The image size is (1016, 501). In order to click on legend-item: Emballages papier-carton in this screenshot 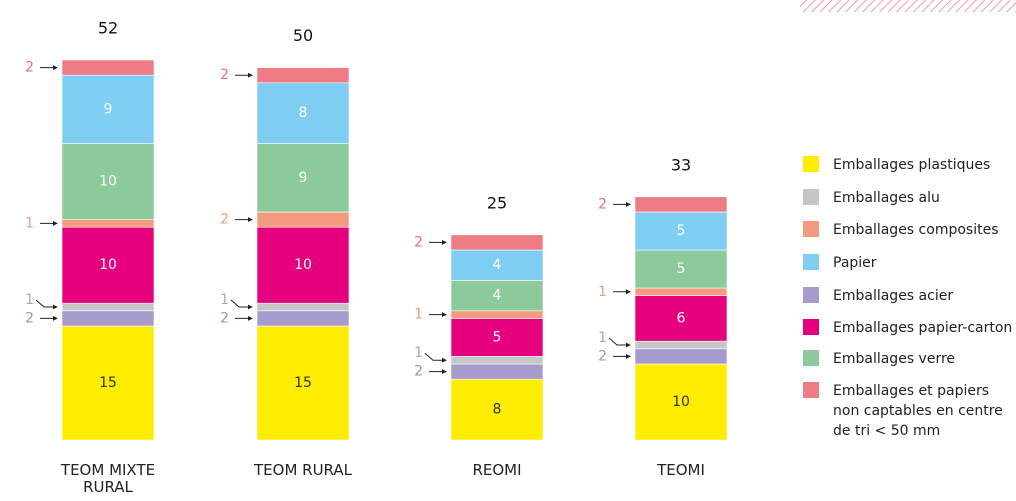, I will do `click(908, 328)`.